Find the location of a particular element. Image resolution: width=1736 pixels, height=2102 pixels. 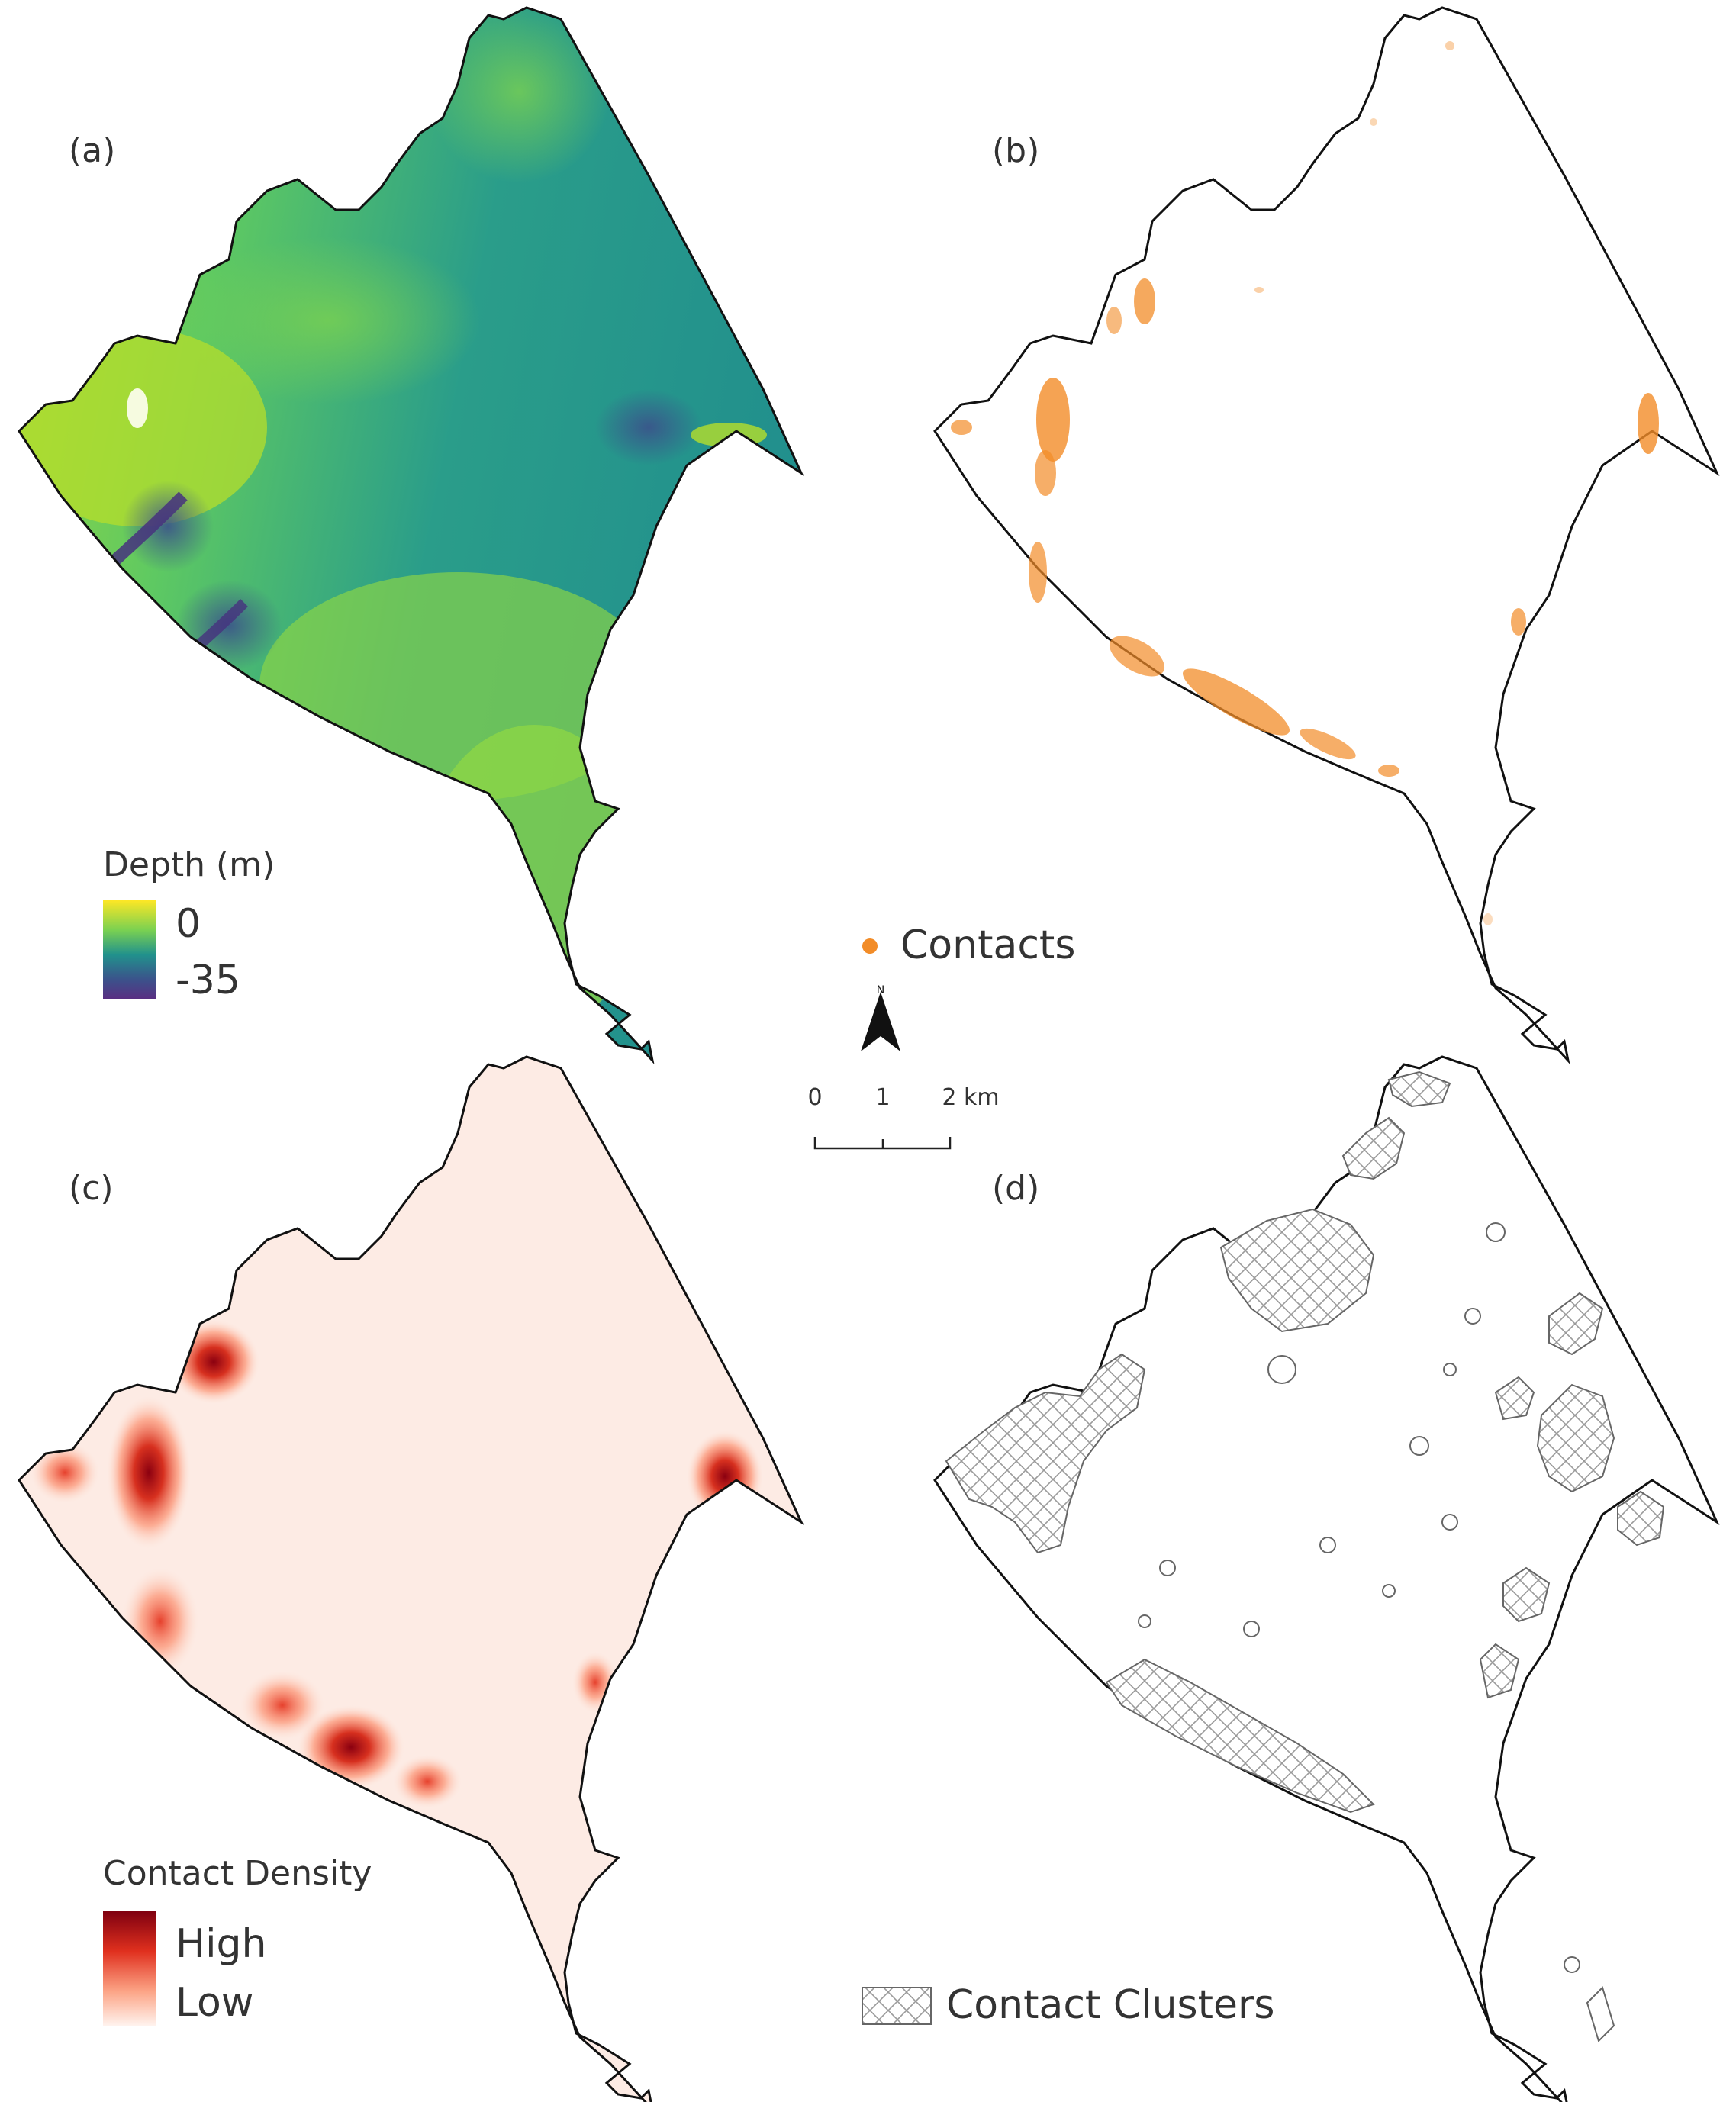

contacts-legend-label: Contacts is located at coordinates (987, 945).